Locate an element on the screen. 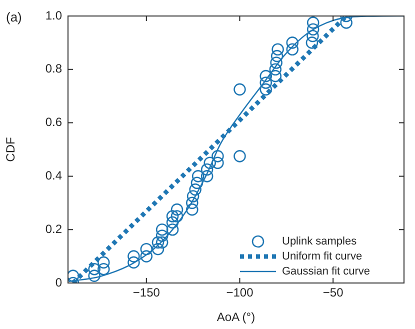  chart-title: (a) is located at coordinates (14, 17).